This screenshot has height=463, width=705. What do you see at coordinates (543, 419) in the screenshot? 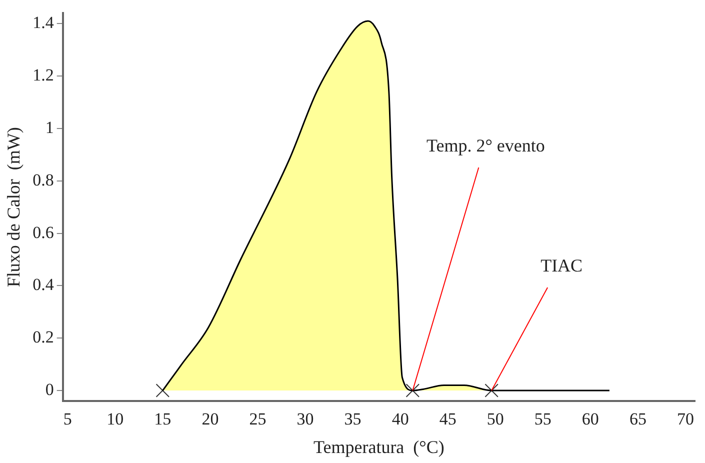
I see `x-tick-label: 55` at bounding box center [543, 419].